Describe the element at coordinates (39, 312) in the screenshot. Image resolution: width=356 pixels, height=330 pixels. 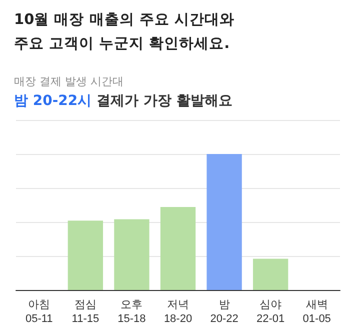
I see `x-tick-label: 아침 05-11` at that location.